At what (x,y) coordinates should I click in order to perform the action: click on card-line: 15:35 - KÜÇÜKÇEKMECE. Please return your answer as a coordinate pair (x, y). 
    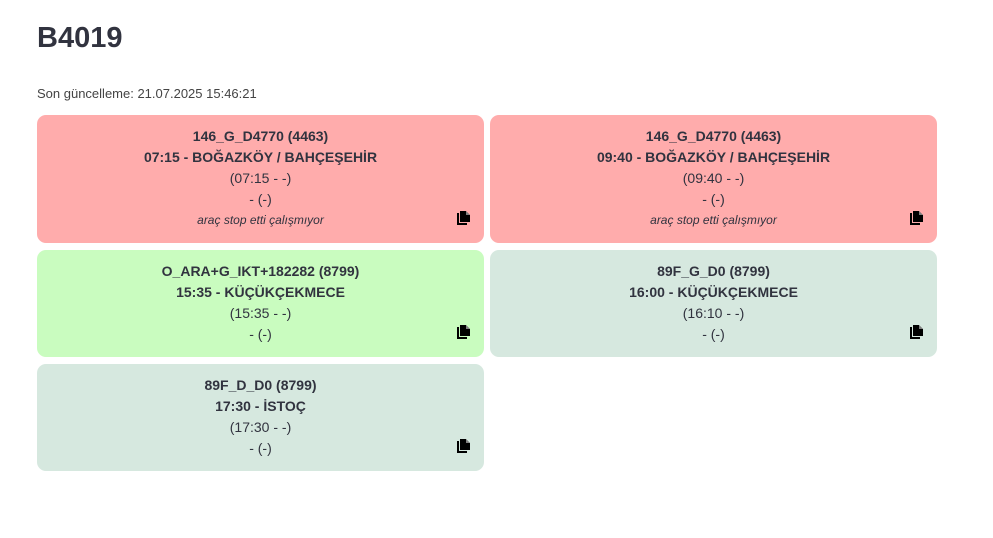
    Looking at the image, I should click on (260, 292).